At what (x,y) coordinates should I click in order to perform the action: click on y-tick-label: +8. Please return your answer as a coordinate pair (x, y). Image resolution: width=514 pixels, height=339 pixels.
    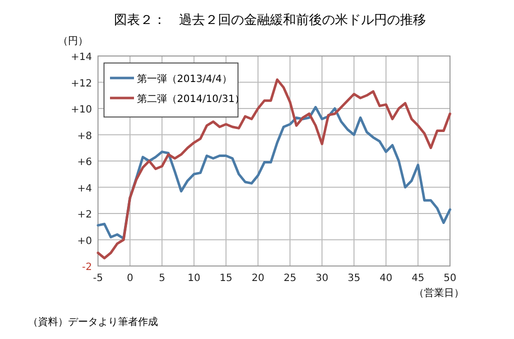
    Looking at the image, I should click on (84, 136).